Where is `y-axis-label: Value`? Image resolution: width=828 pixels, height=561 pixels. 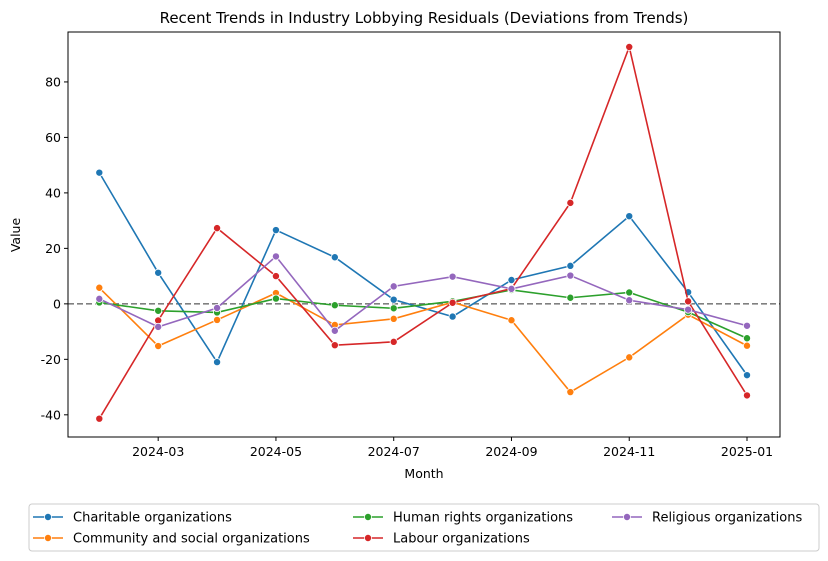 y-axis-label: Value is located at coordinates (15, 235).